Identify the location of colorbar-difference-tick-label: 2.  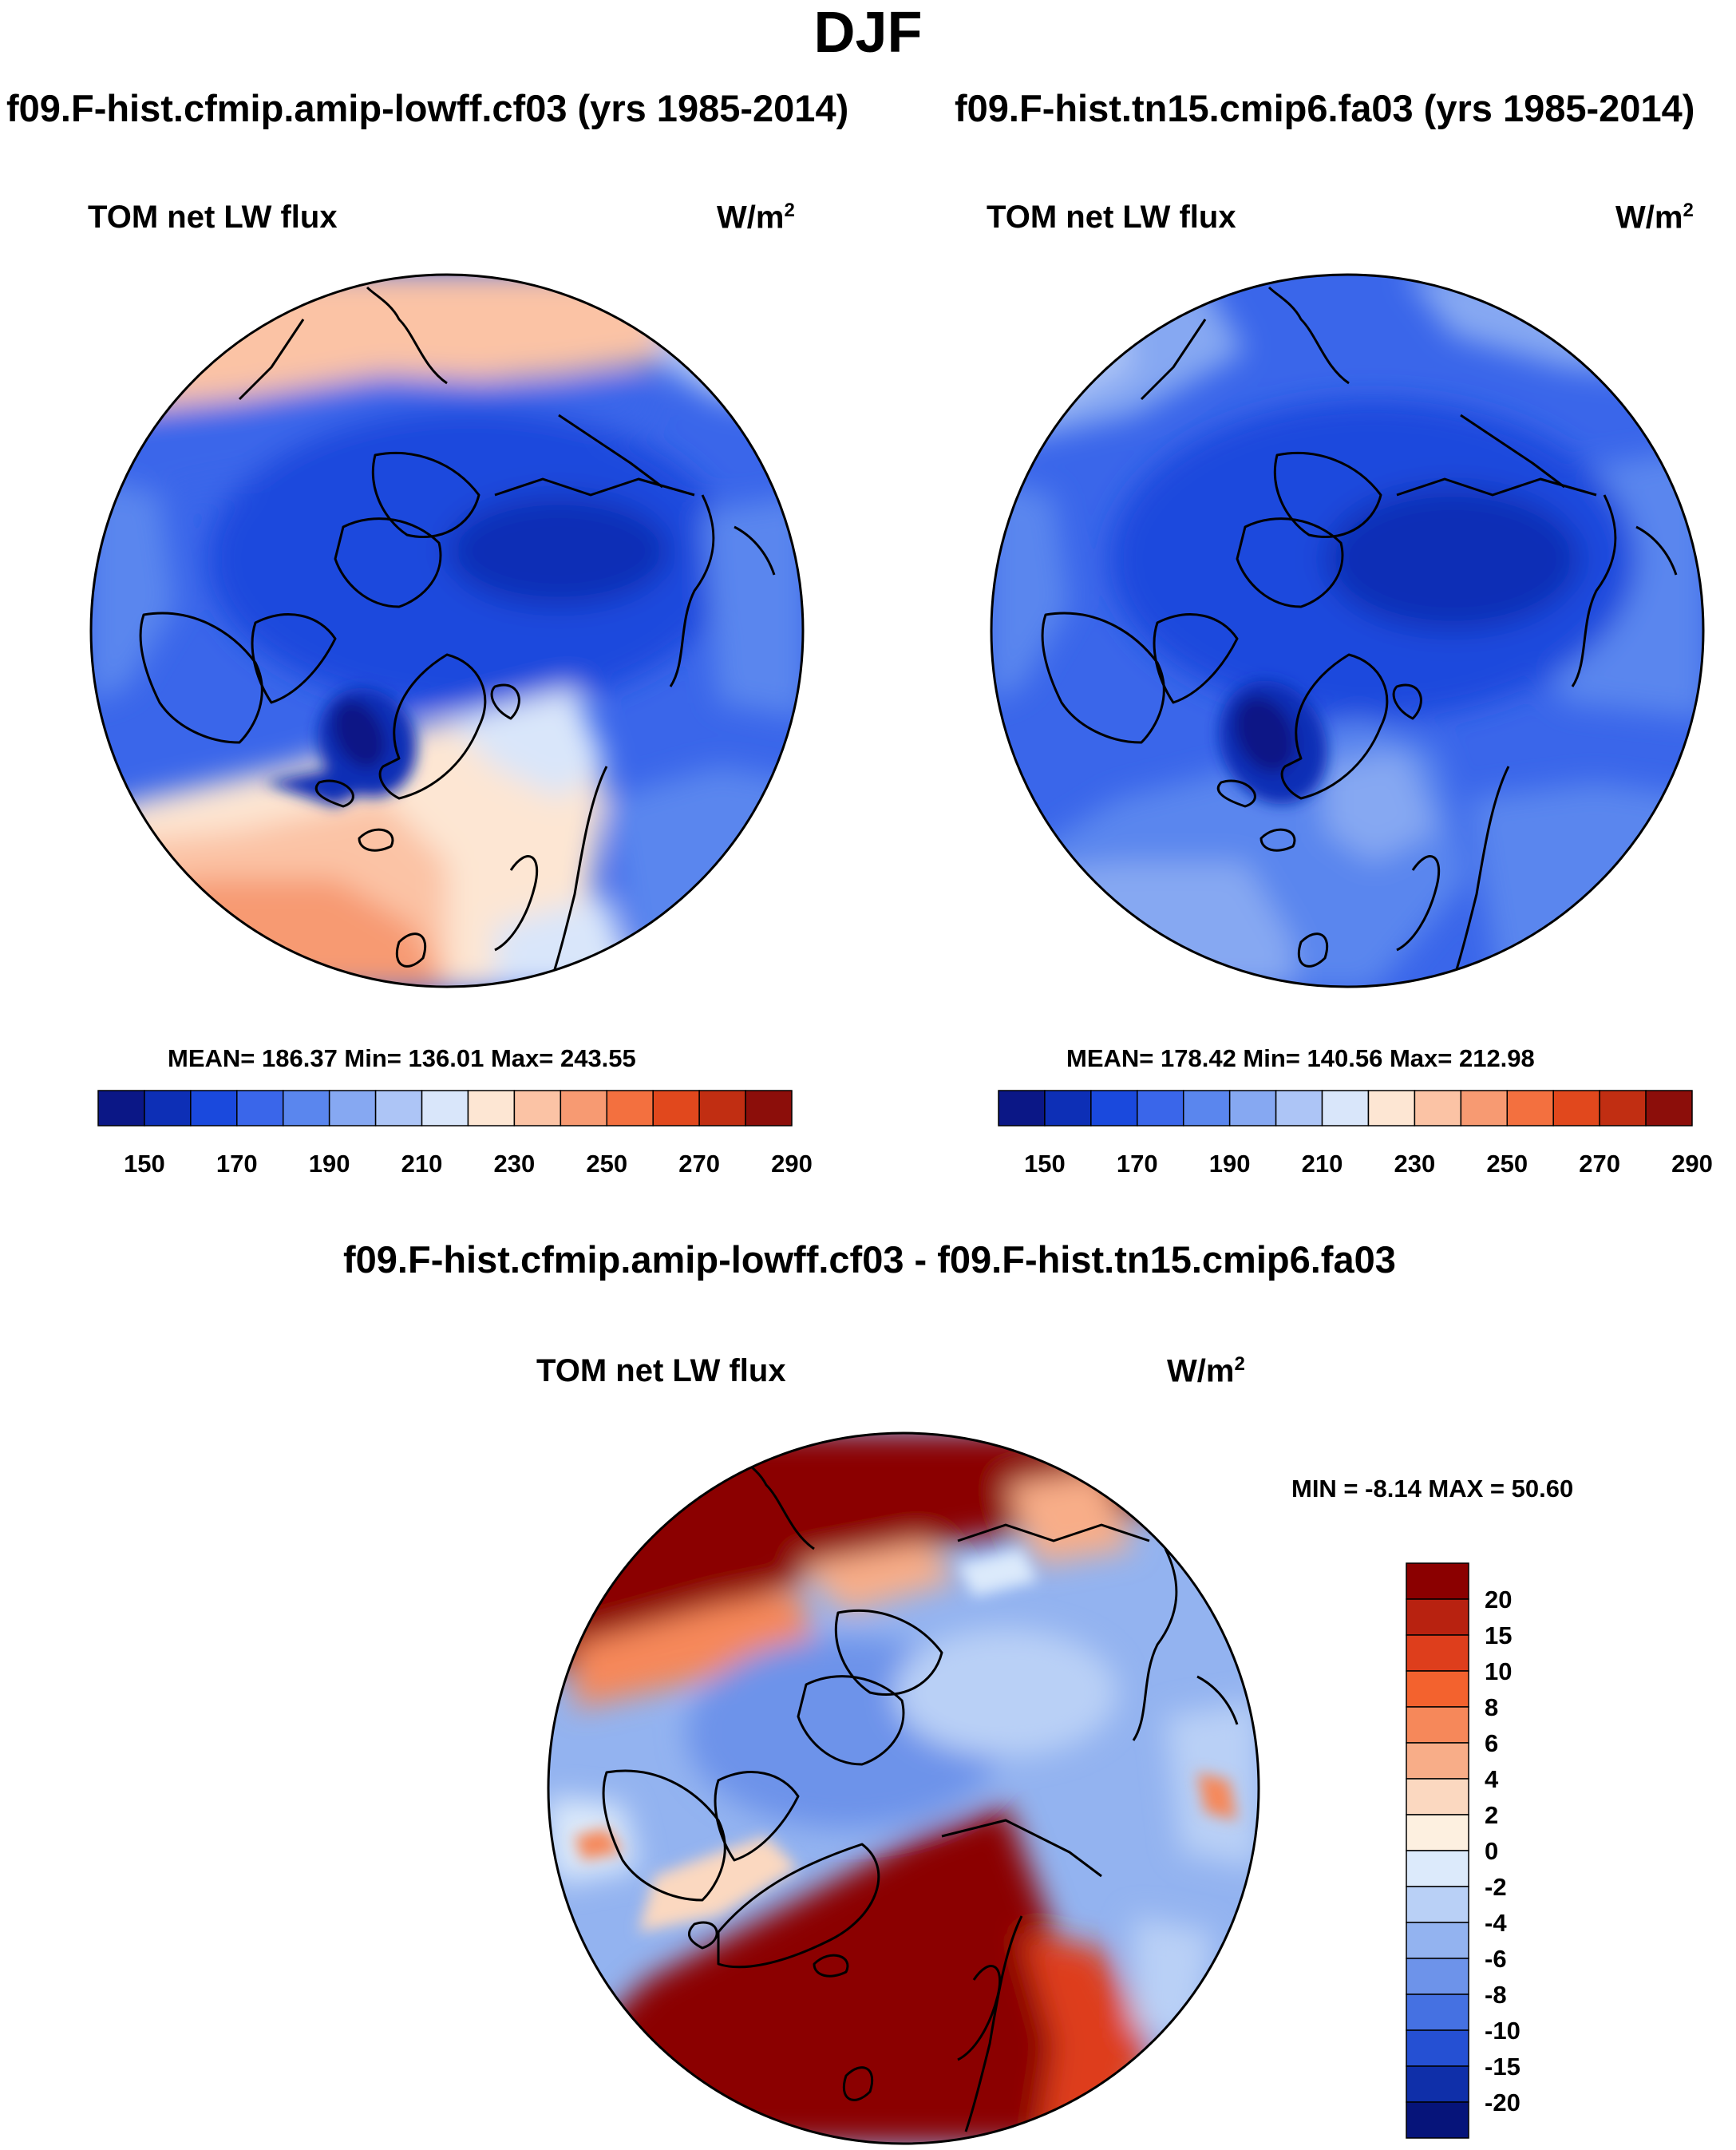
(1491, 1815).